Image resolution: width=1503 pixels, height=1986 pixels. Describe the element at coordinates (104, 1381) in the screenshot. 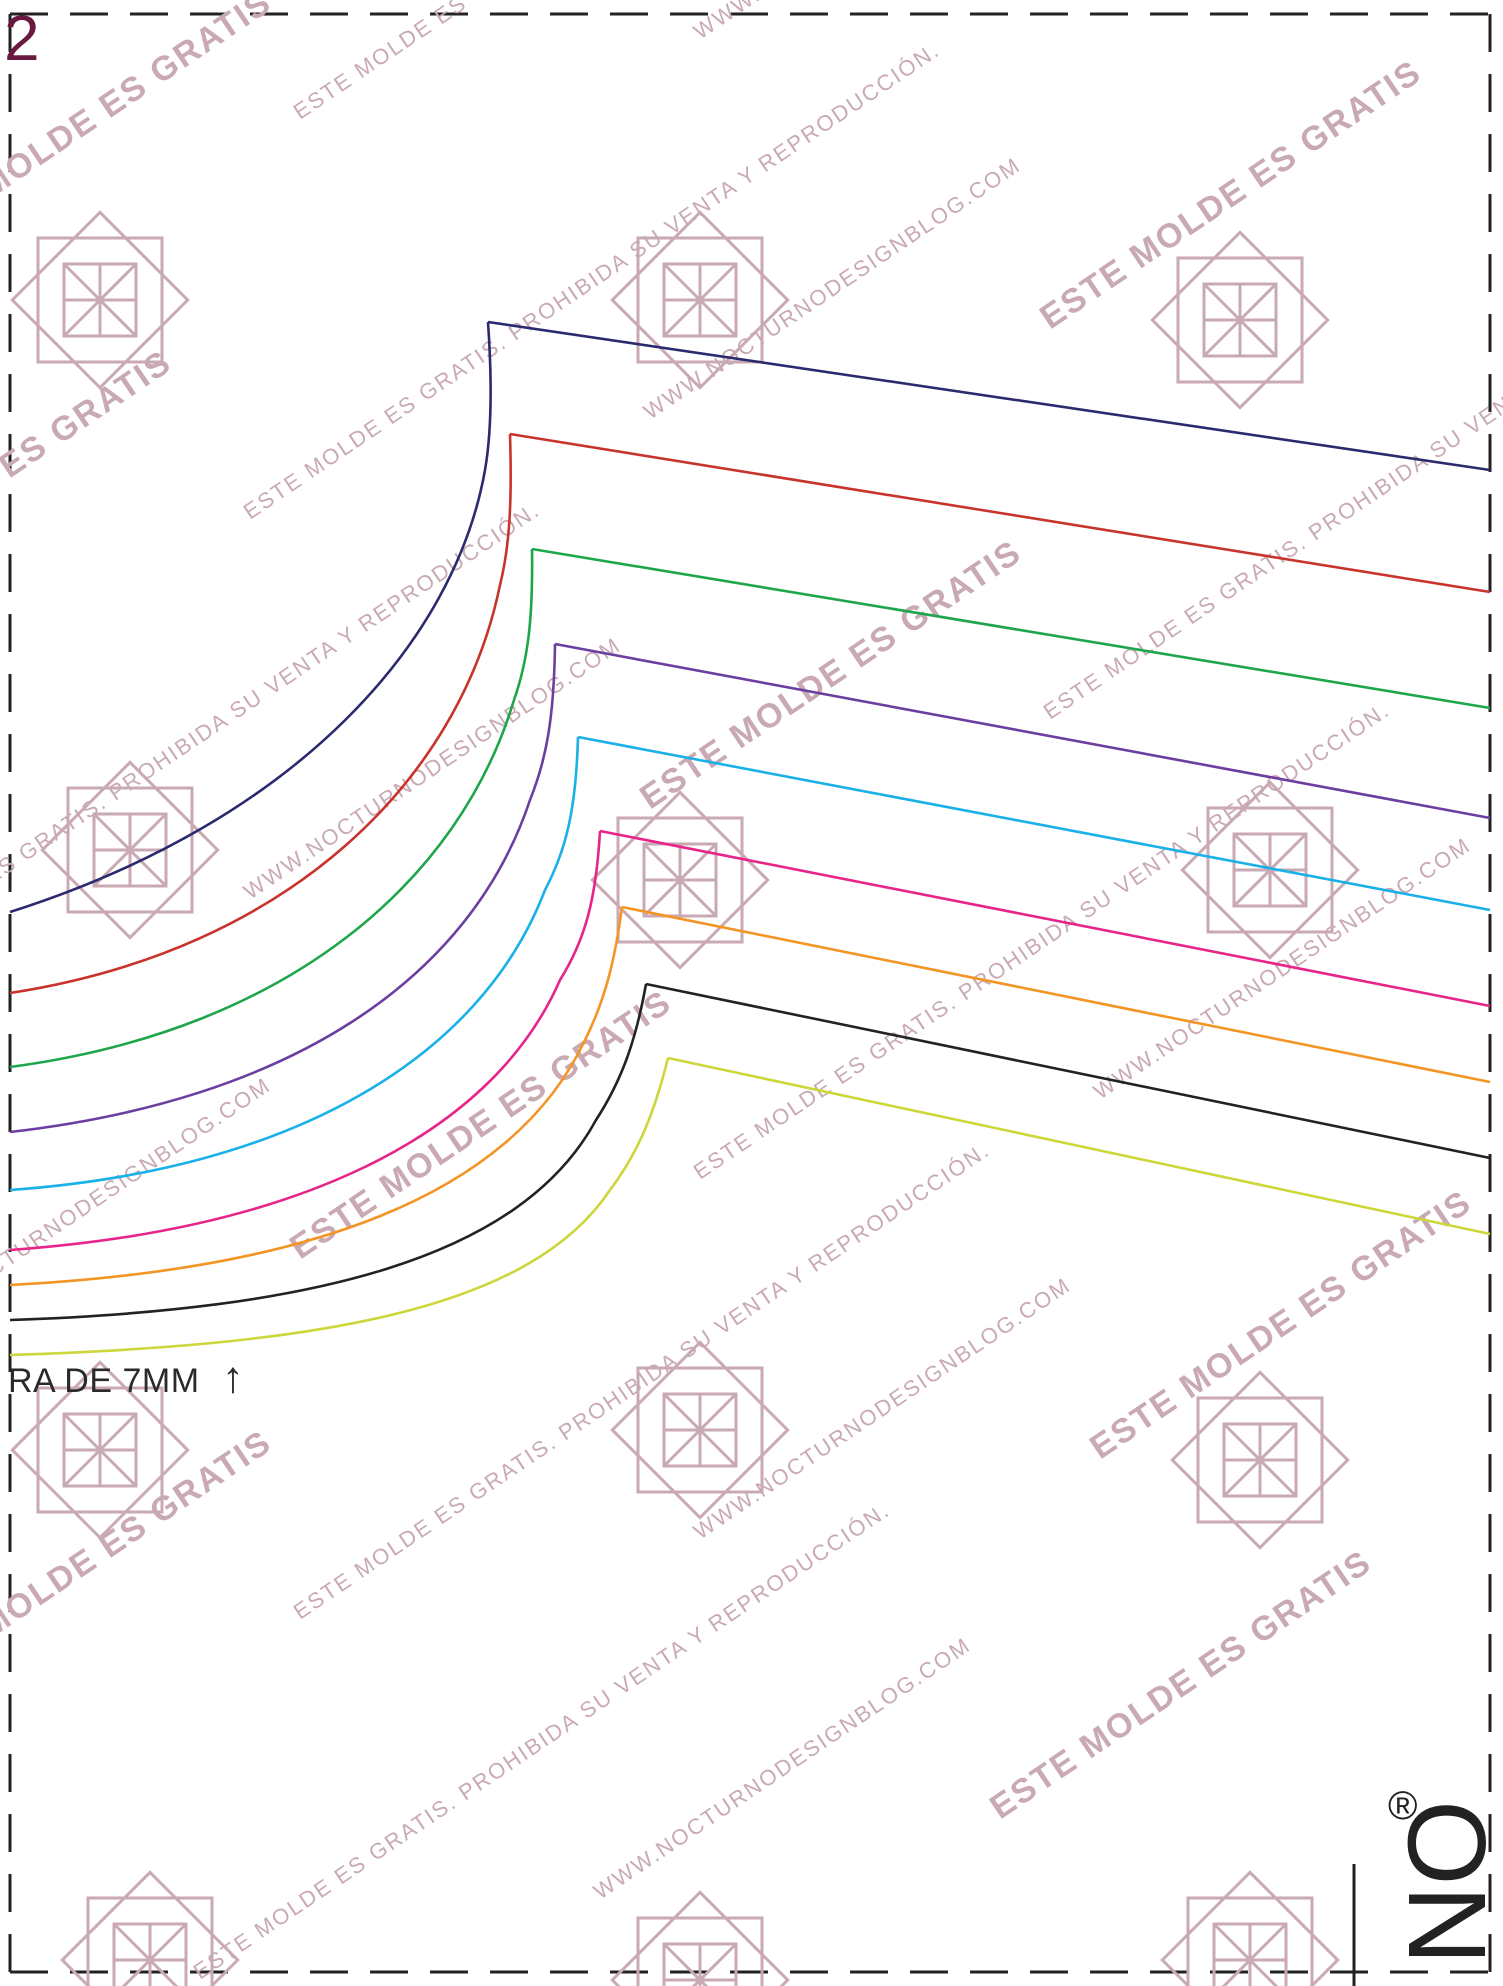

I see `seam-allowance-note: RA DE 7MM` at that location.